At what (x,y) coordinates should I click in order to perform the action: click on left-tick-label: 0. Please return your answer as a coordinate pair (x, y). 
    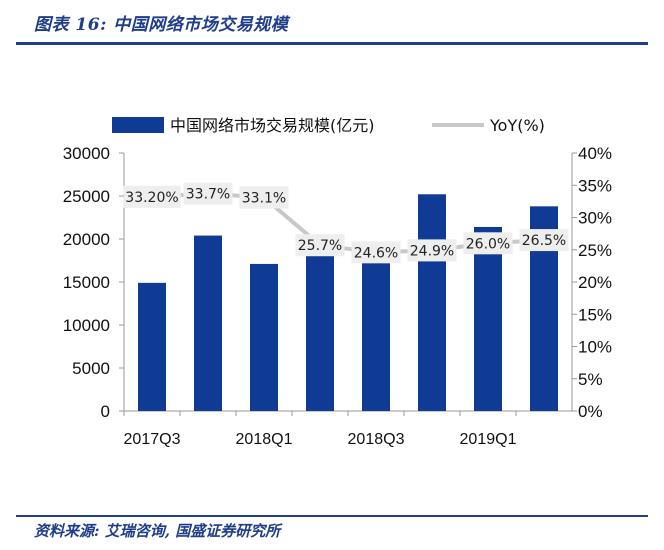
    Looking at the image, I should click on (105, 411).